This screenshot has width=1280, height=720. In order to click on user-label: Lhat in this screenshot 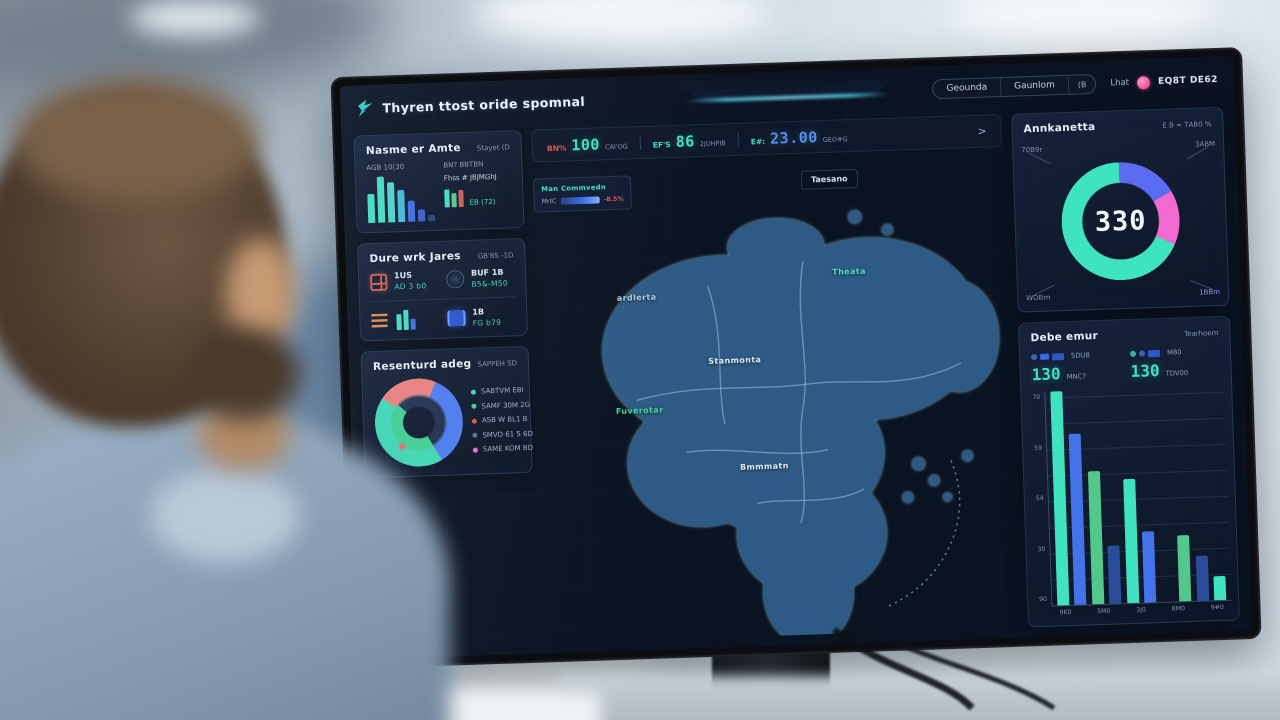, I will do `click(1120, 83)`.